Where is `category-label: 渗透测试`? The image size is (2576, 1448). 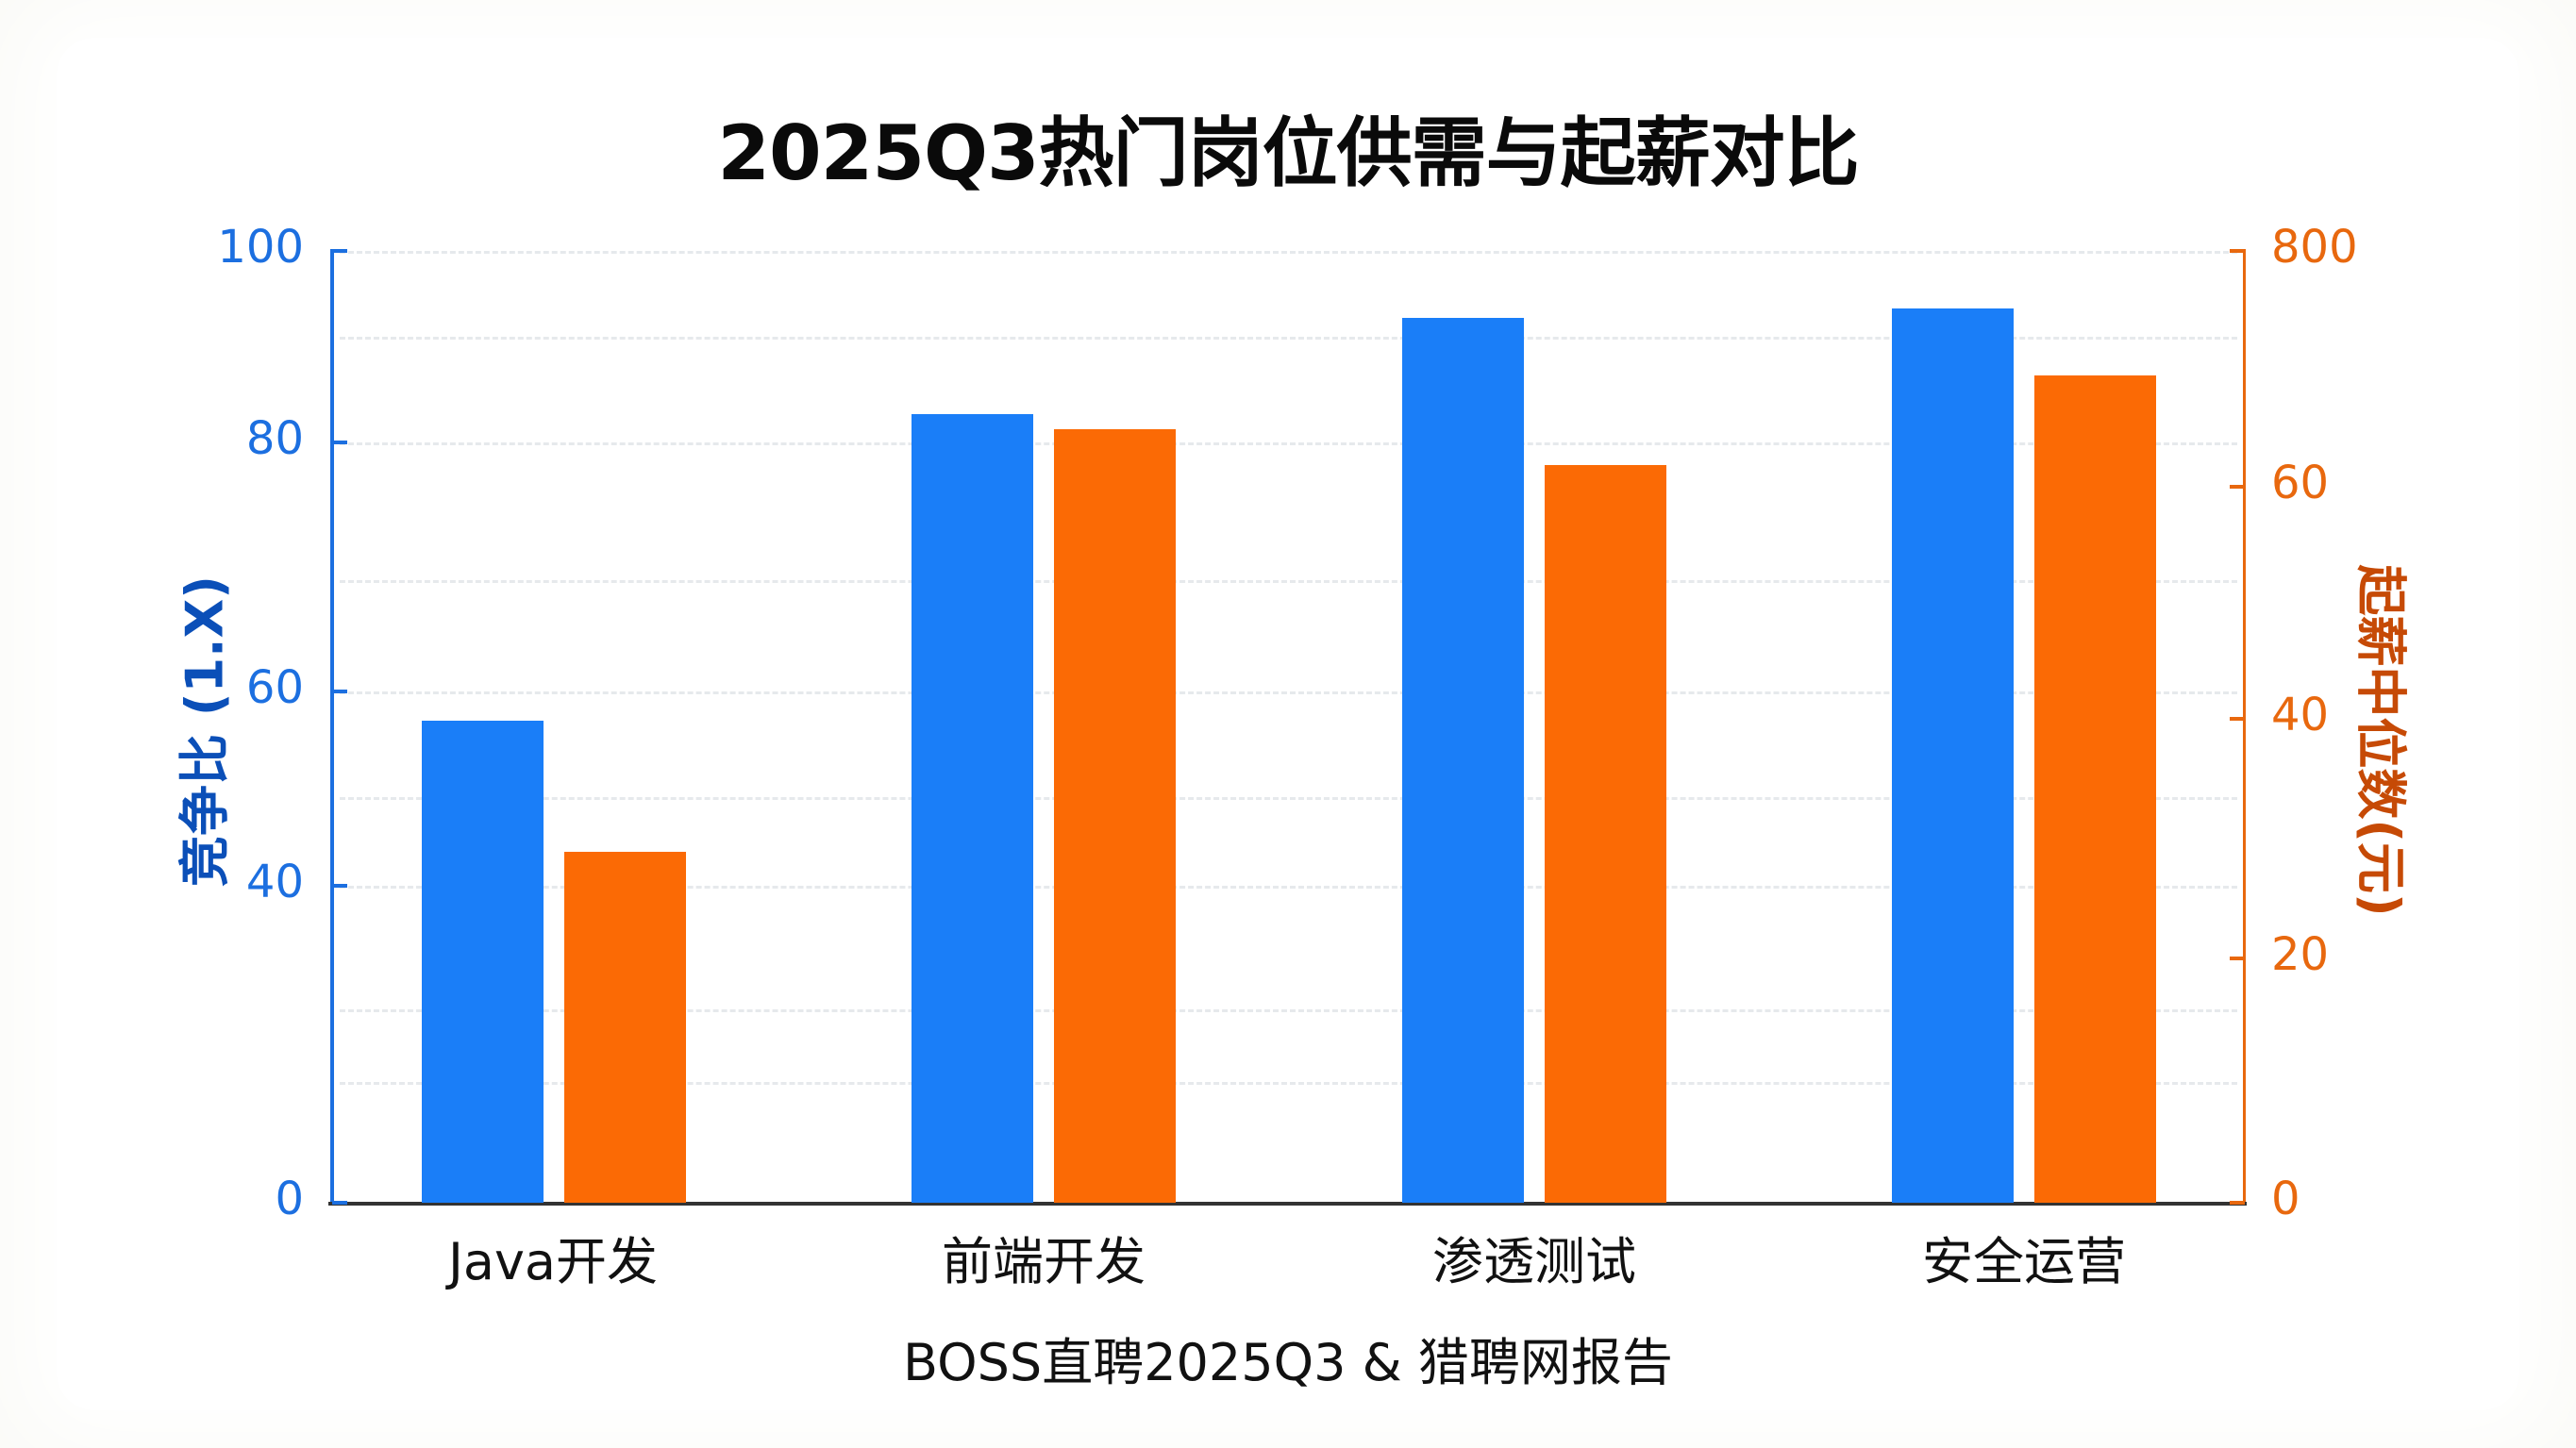 category-label: 渗透测试 is located at coordinates (1534, 1261).